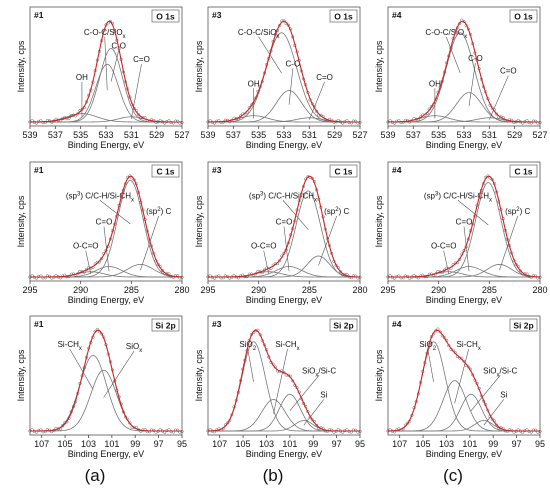 The width and height of the screenshot is (550, 494). Describe the element at coordinates (540, 444) in the screenshot. I see `x-tick-label: 95` at that location.